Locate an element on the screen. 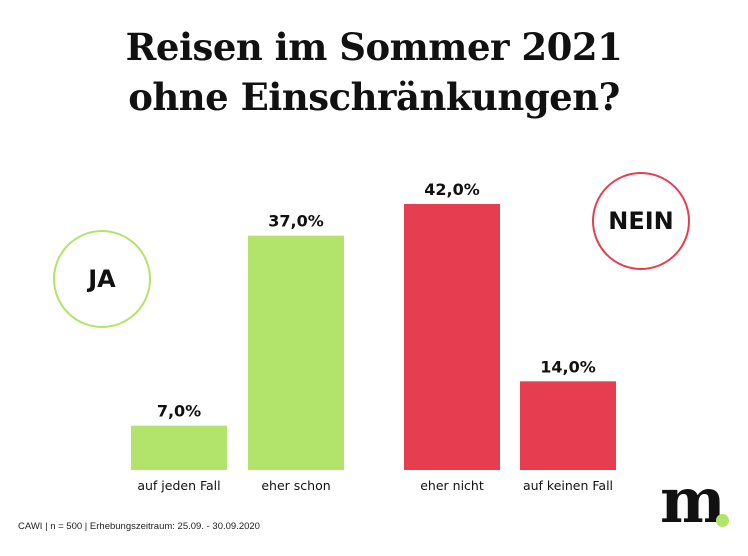  category-label-auf-jeden-fall: auf jeden Fall is located at coordinates (178, 485).